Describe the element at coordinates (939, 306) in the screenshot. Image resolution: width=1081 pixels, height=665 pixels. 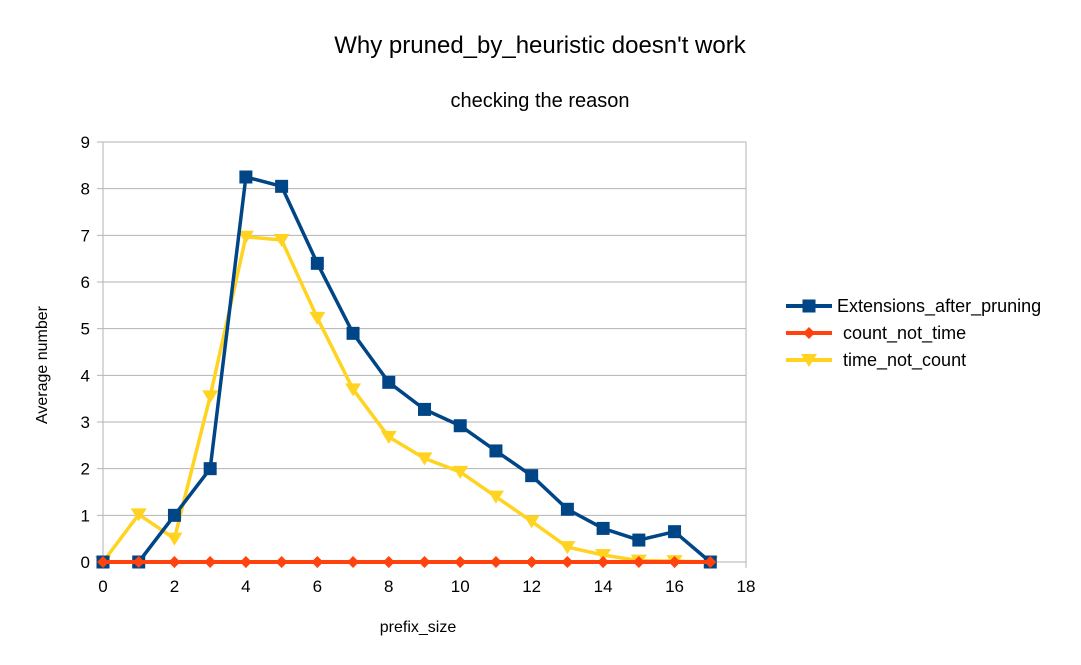
I see `legend-label: Extensions_after_pruning` at that location.